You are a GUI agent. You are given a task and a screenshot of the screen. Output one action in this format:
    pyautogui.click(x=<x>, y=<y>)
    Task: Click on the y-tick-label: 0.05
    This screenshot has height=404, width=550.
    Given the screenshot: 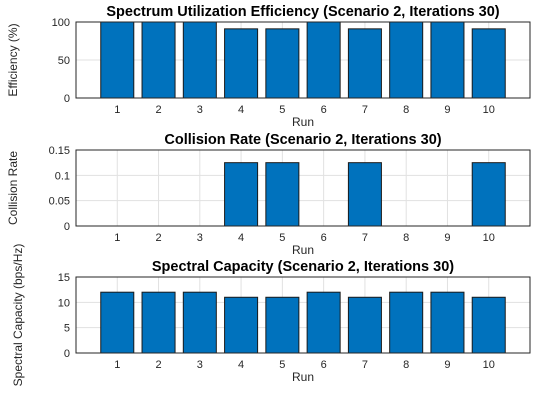 What is the action you would take?
    pyautogui.click(x=59, y=202)
    